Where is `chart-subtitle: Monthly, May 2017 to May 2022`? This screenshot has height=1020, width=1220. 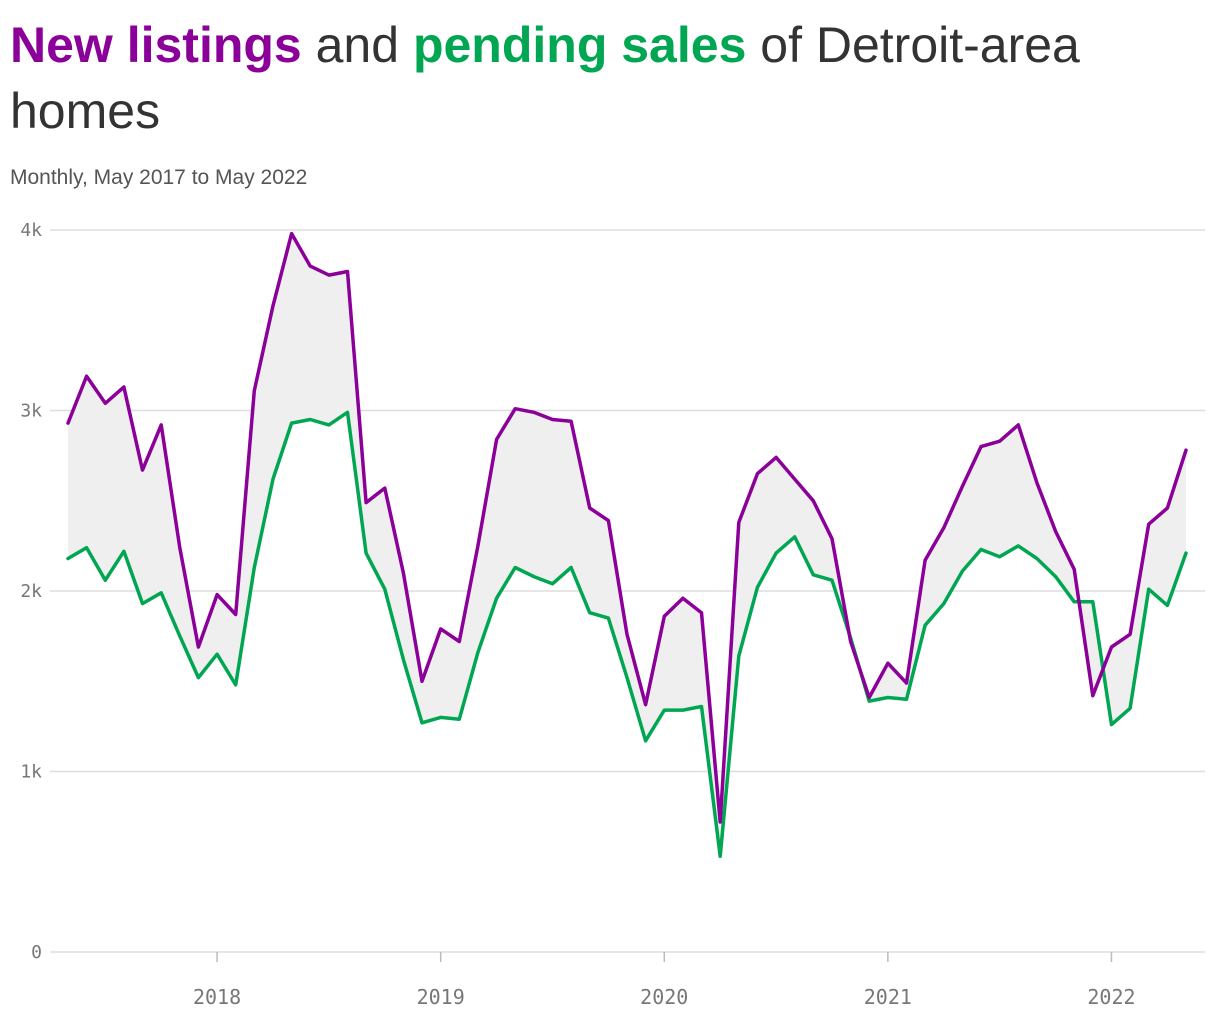
chart-subtitle: Monthly, May 2017 to May 2022 is located at coordinates (159, 177).